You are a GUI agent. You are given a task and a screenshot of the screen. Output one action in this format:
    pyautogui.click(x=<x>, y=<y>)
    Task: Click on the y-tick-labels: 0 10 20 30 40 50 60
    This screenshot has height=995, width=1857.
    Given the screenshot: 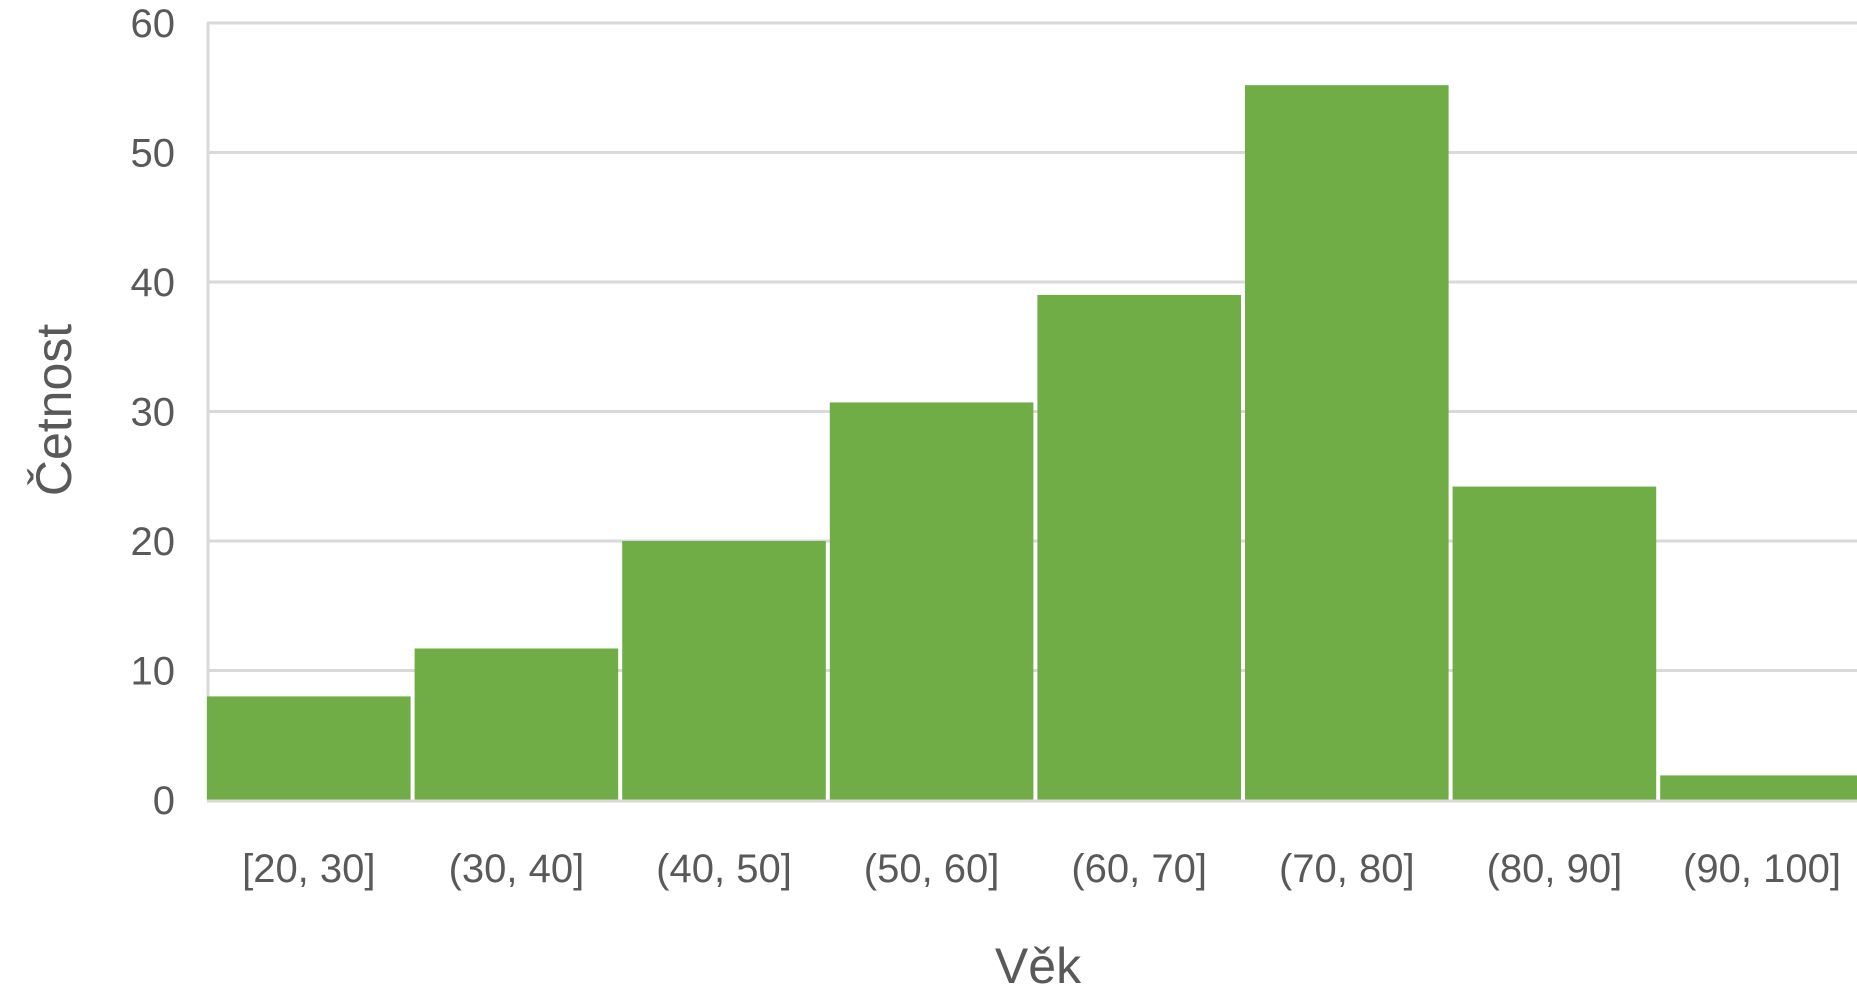 What is the action you would take?
    pyautogui.click(x=153, y=412)
    